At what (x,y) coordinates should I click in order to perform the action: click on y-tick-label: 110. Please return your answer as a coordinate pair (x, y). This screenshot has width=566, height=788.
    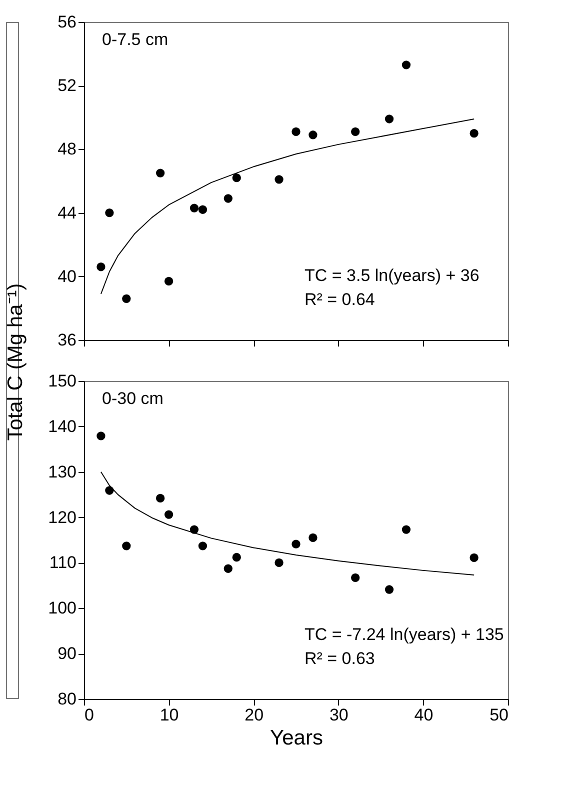
    Looking at the image, I should click on (62, 562).